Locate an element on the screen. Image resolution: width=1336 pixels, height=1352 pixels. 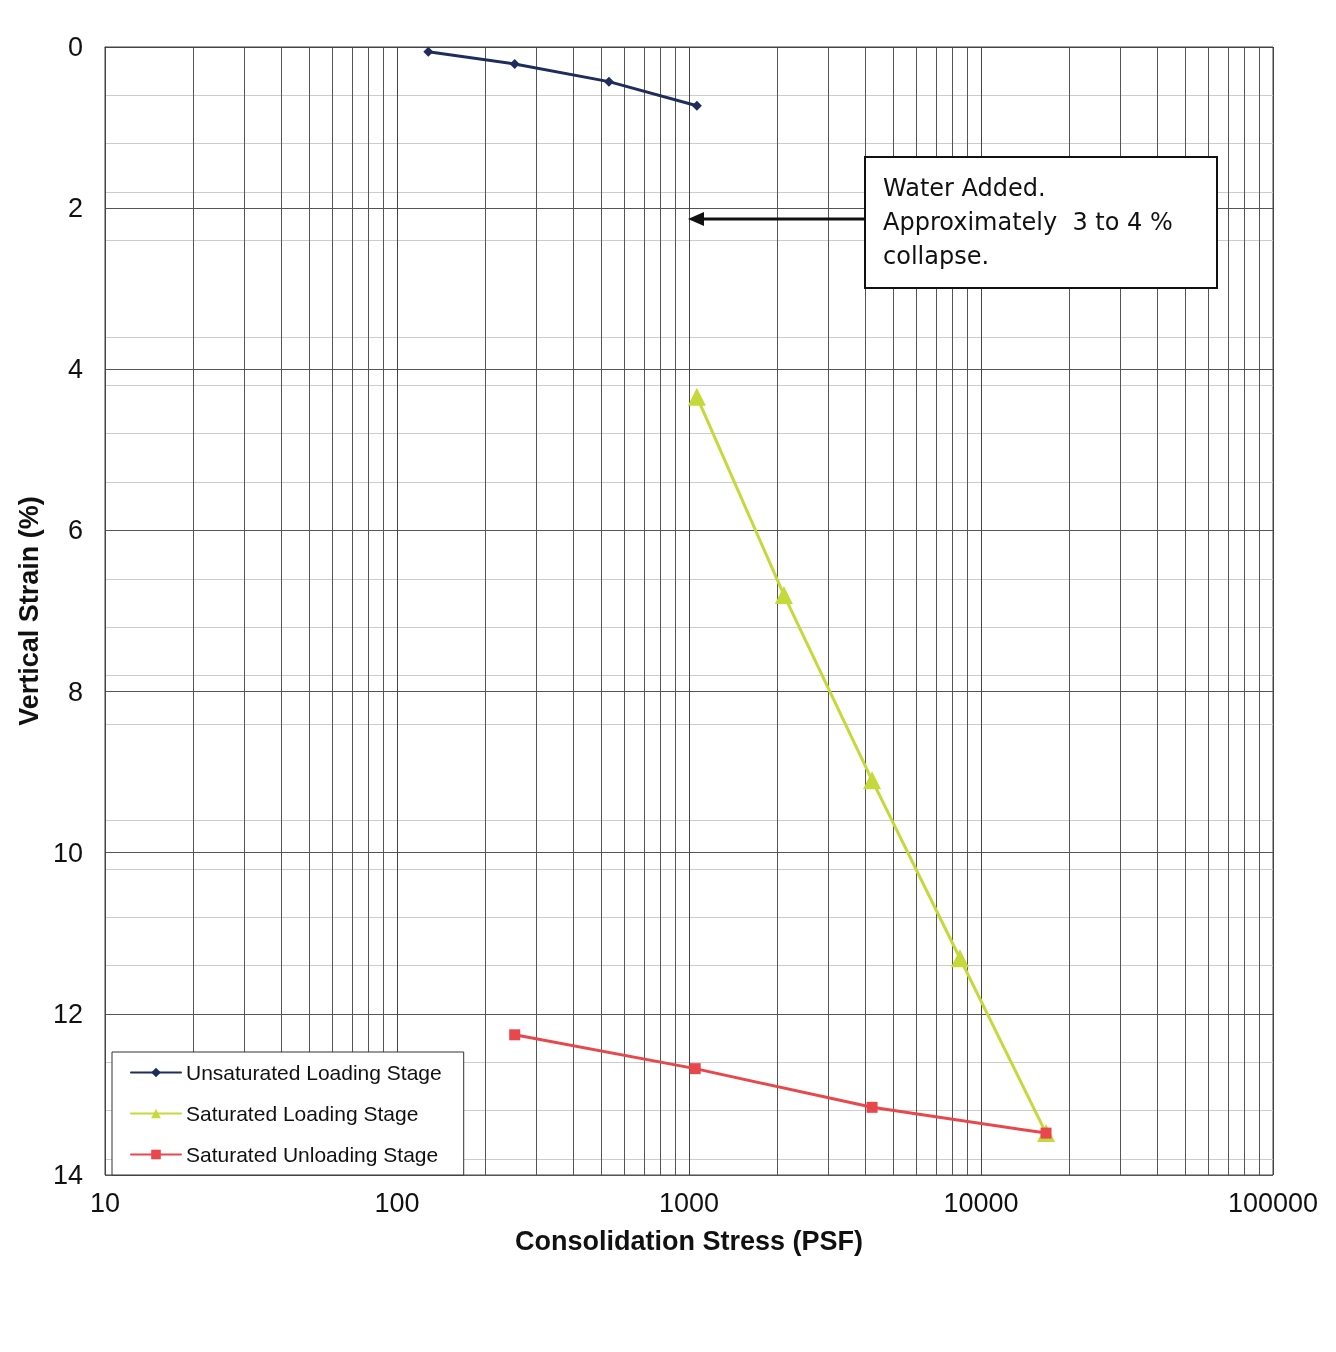
y-tick-label: 14 is located at coordinates (67, 1175).